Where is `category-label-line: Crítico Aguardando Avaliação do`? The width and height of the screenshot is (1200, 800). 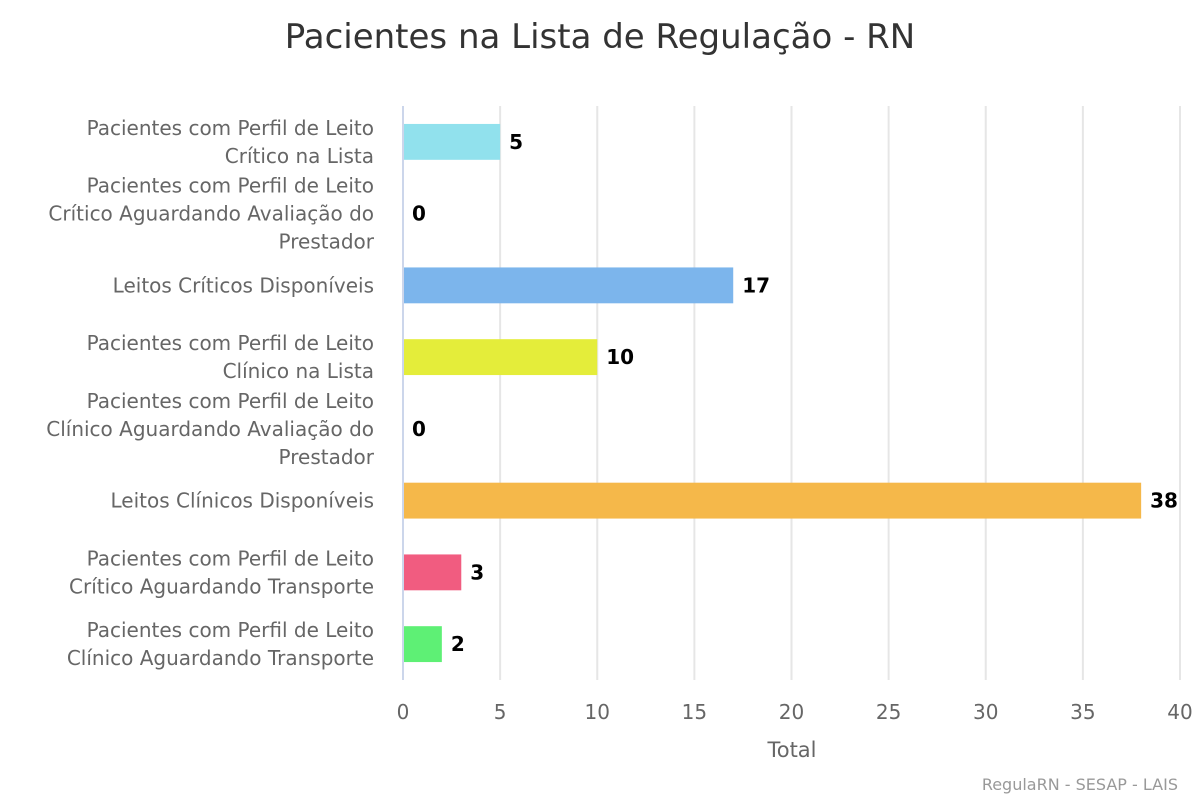
category-label-line: Crítico Aguardando Avaliação do is located at coordinates (211, 214).